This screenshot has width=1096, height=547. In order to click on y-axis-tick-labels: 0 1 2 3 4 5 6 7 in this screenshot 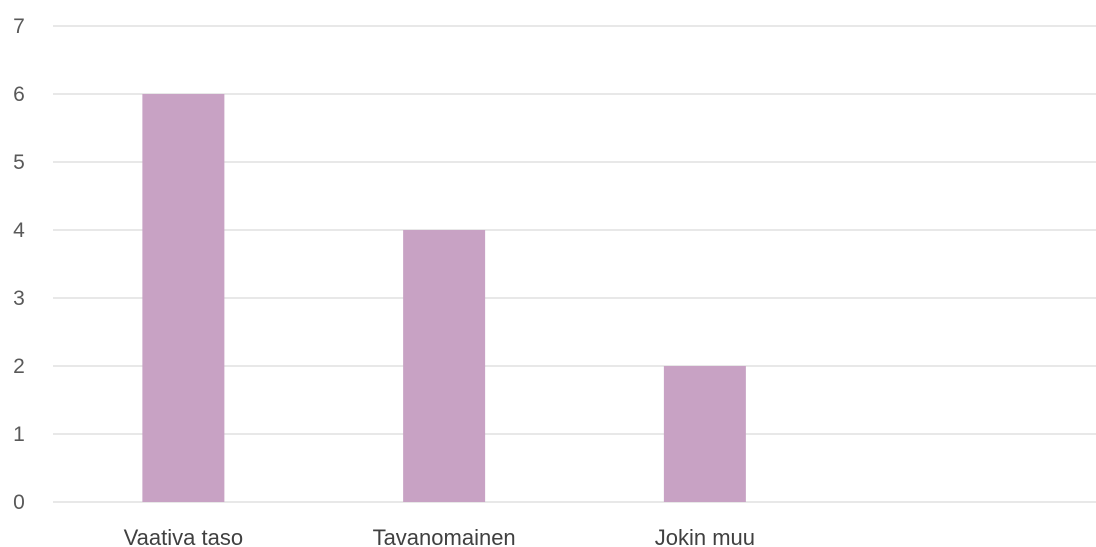, I will do `click(19, 264)`.